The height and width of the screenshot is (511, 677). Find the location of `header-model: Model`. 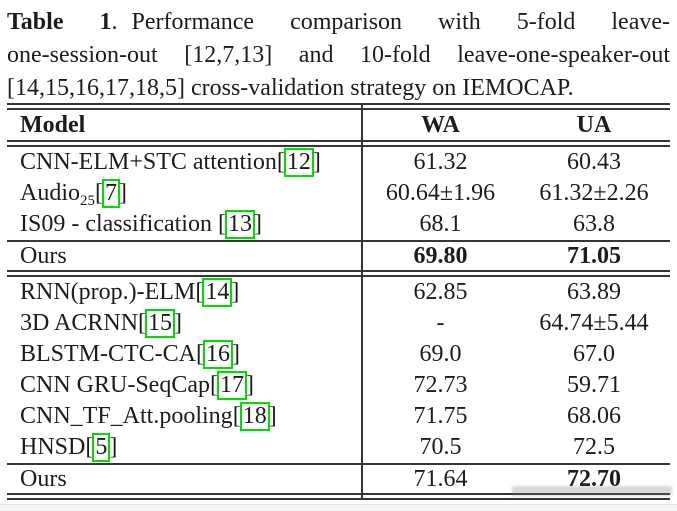

header-model: Model is located at coordinates (53, 124).